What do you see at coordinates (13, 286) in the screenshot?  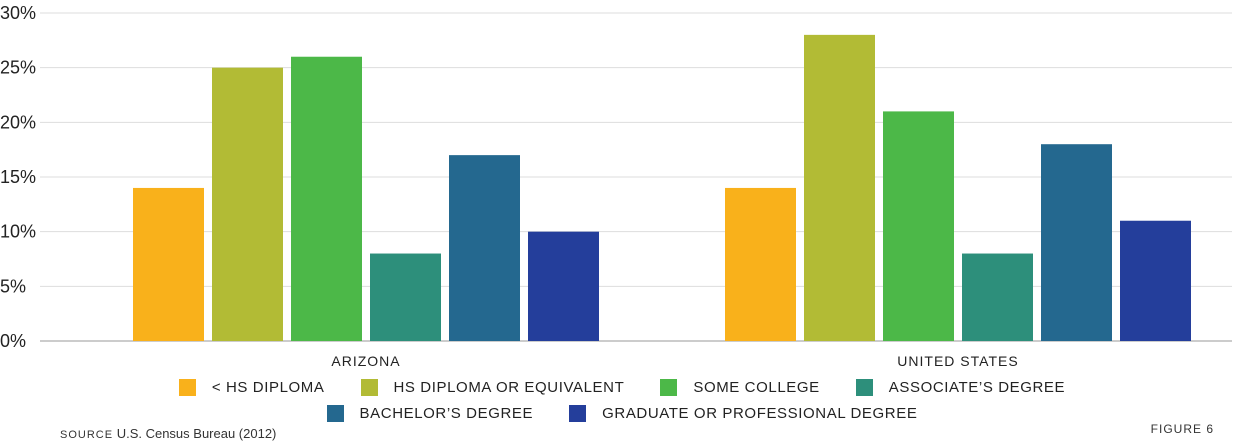 I see `y-tick-label: 5%` at bounding box center [13, 286].